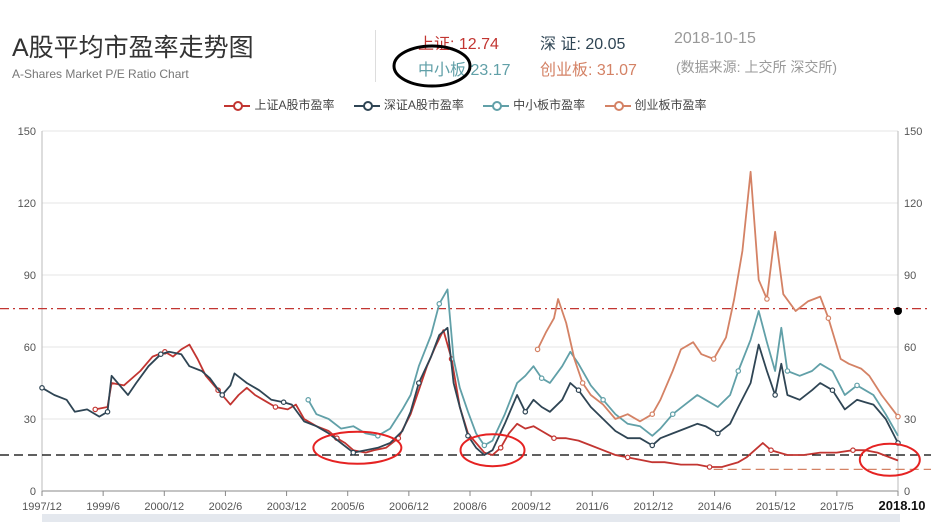 This screenshot has height=522, width=931. I want to click on legend-item-shanghai: 上证A股市盈率, so click(279, 104).